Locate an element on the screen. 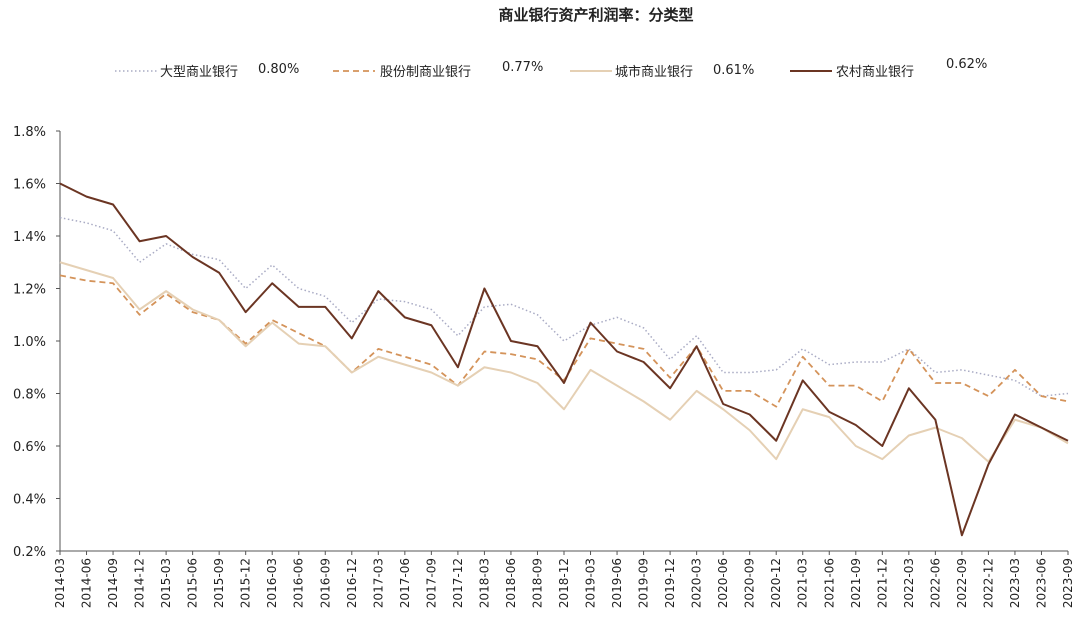 This screenshot has height=625, width=1080. x-tick-label: 2015-12 is located at coordinates (246, 583).